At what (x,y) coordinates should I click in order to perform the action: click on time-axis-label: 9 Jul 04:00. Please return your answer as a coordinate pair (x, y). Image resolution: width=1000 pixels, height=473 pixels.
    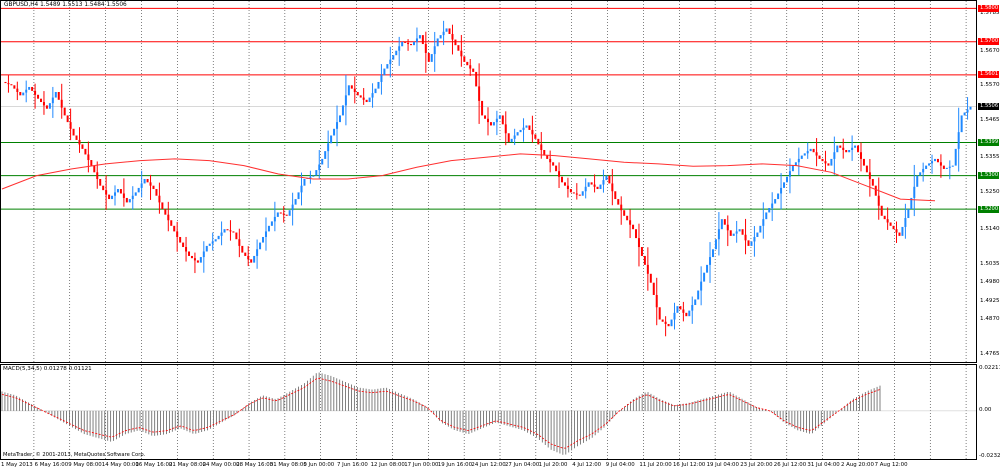
    Looking at the image, I should click on (620, 465).